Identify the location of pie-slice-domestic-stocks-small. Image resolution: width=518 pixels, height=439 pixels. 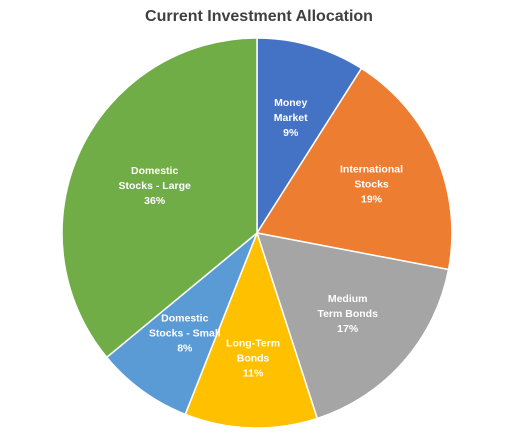
(181, 324).